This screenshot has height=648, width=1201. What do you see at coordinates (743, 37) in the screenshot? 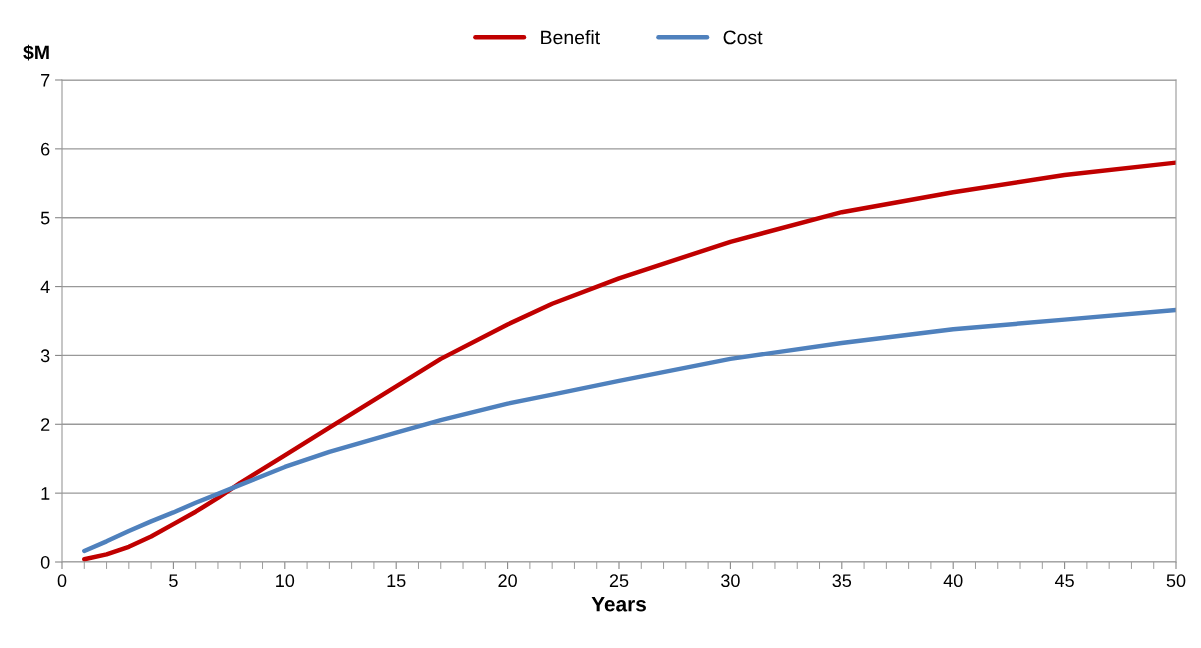
I see `legend-label: Cost` at bounding box center [743, 37].